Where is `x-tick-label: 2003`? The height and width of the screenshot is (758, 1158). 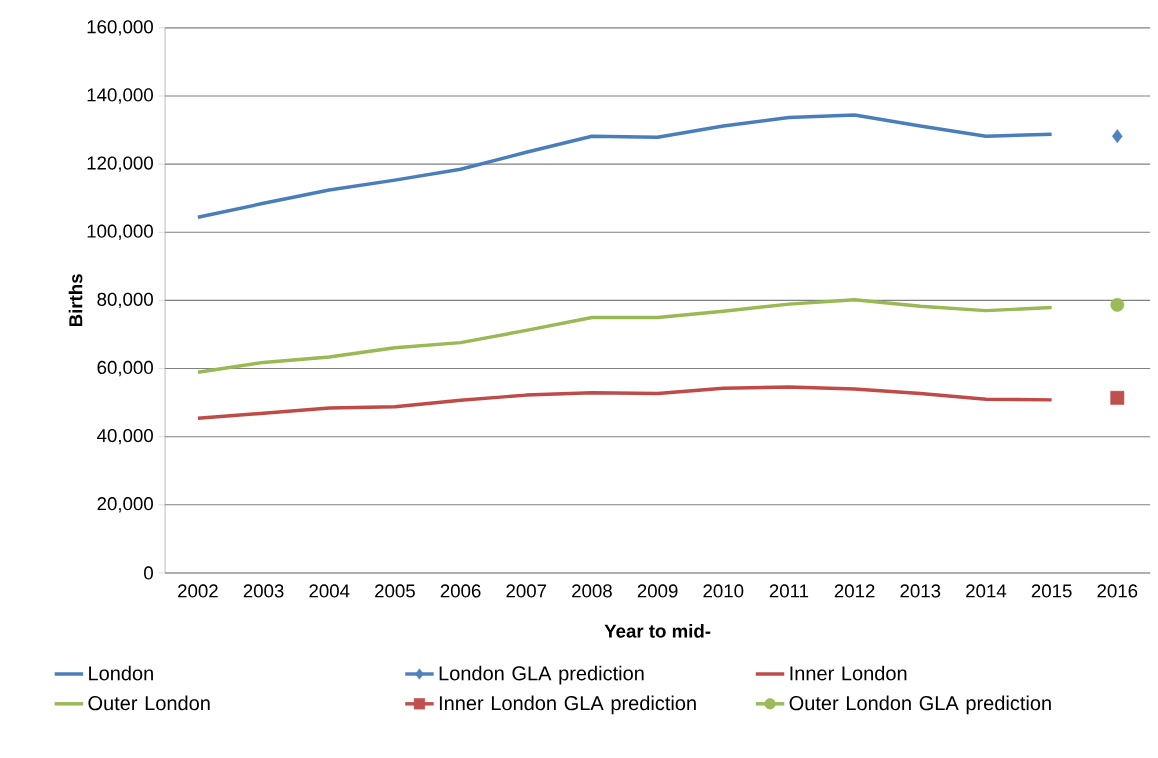
x-tick-label: 2003 is located at coordinates (263, 591).